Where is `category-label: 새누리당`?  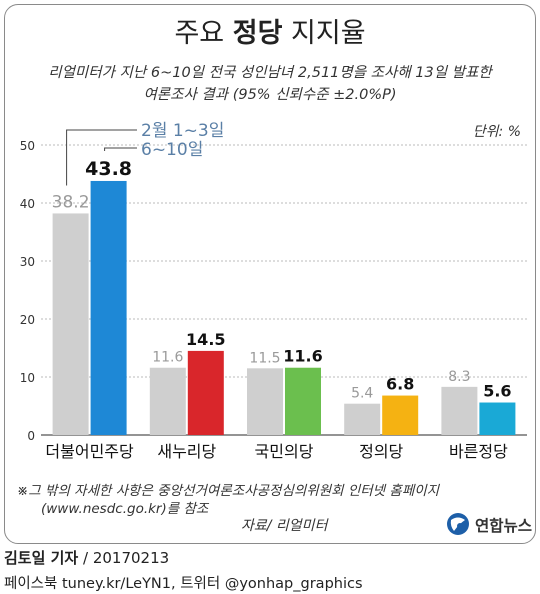 category-label: 새누리당 is located at coordinates (186, 451).